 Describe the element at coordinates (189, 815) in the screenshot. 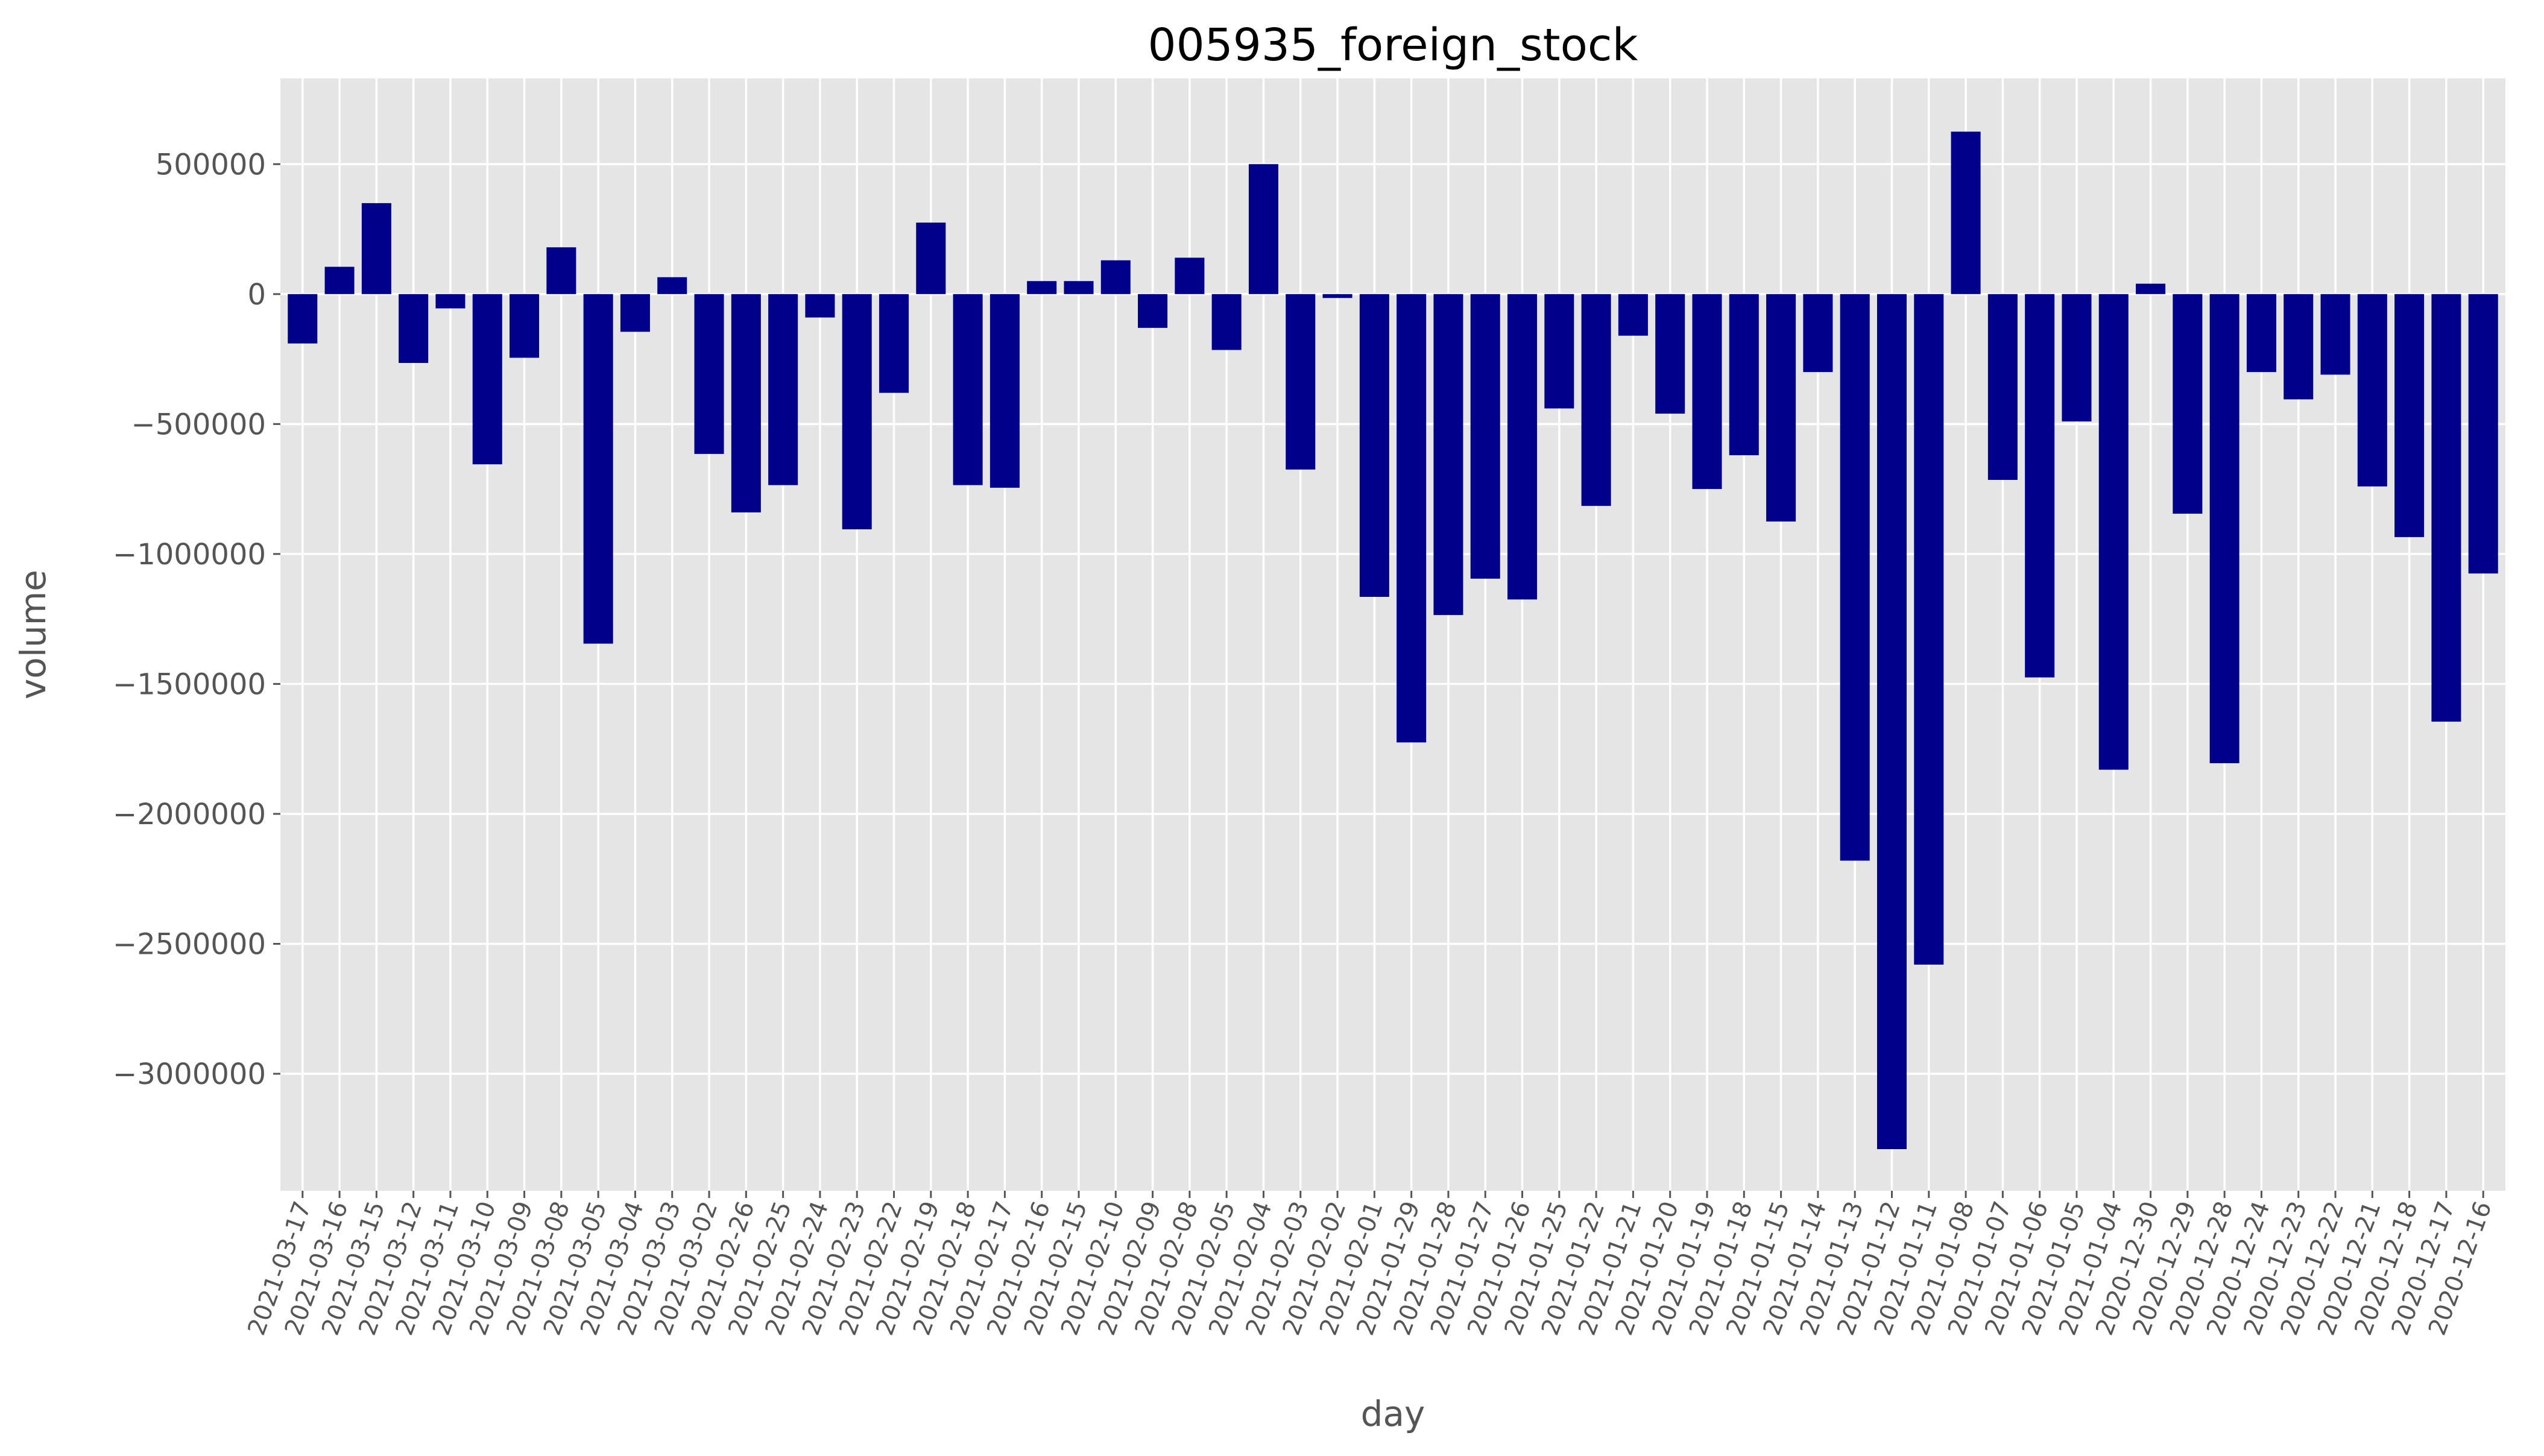

I see `y-tick-label: −2000000` at that location.